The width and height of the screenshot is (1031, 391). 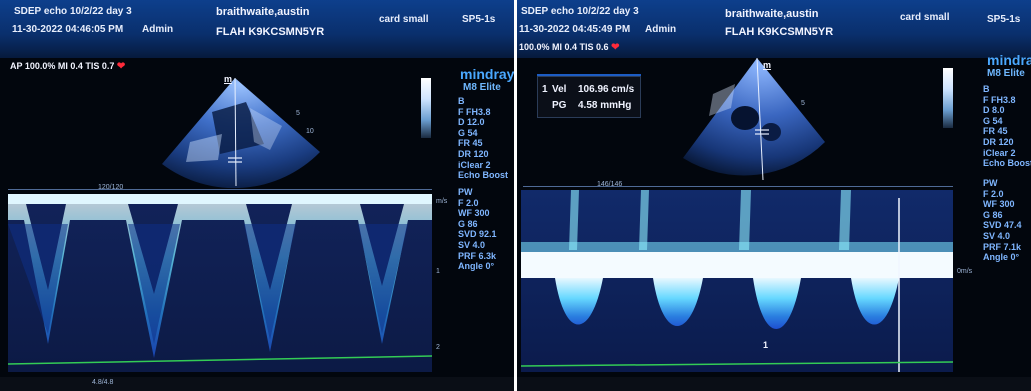 What do you see at coordinates (965, 271) in the screenshot?
I see `velocity-unit: 0m/s` at bounding box center [965, 271].